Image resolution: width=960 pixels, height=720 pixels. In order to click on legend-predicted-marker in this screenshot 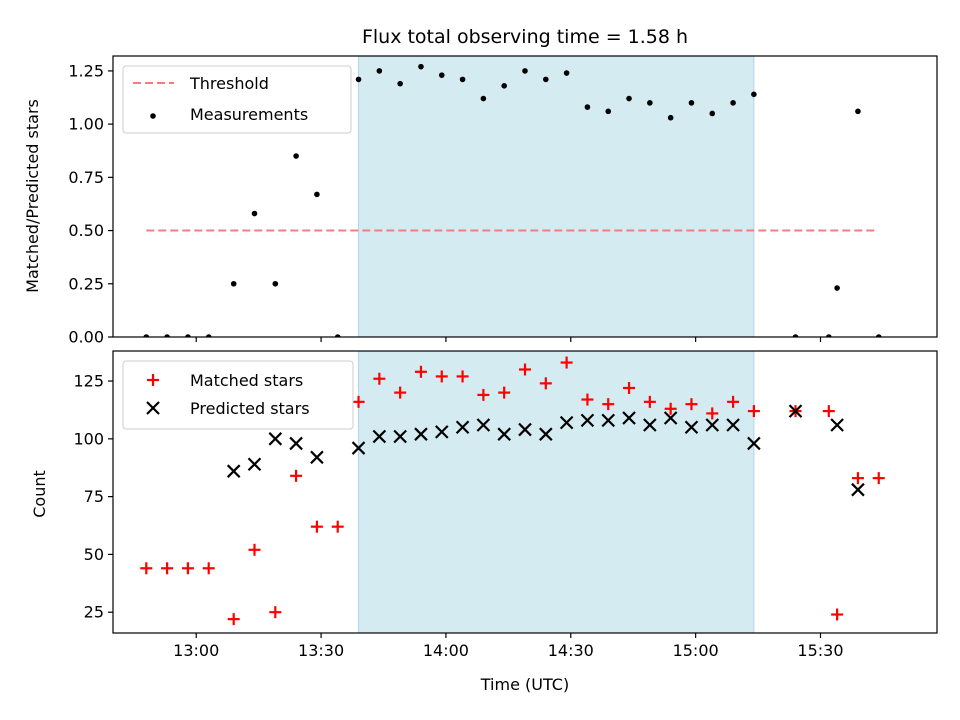, I will do `click(153, 408)`.